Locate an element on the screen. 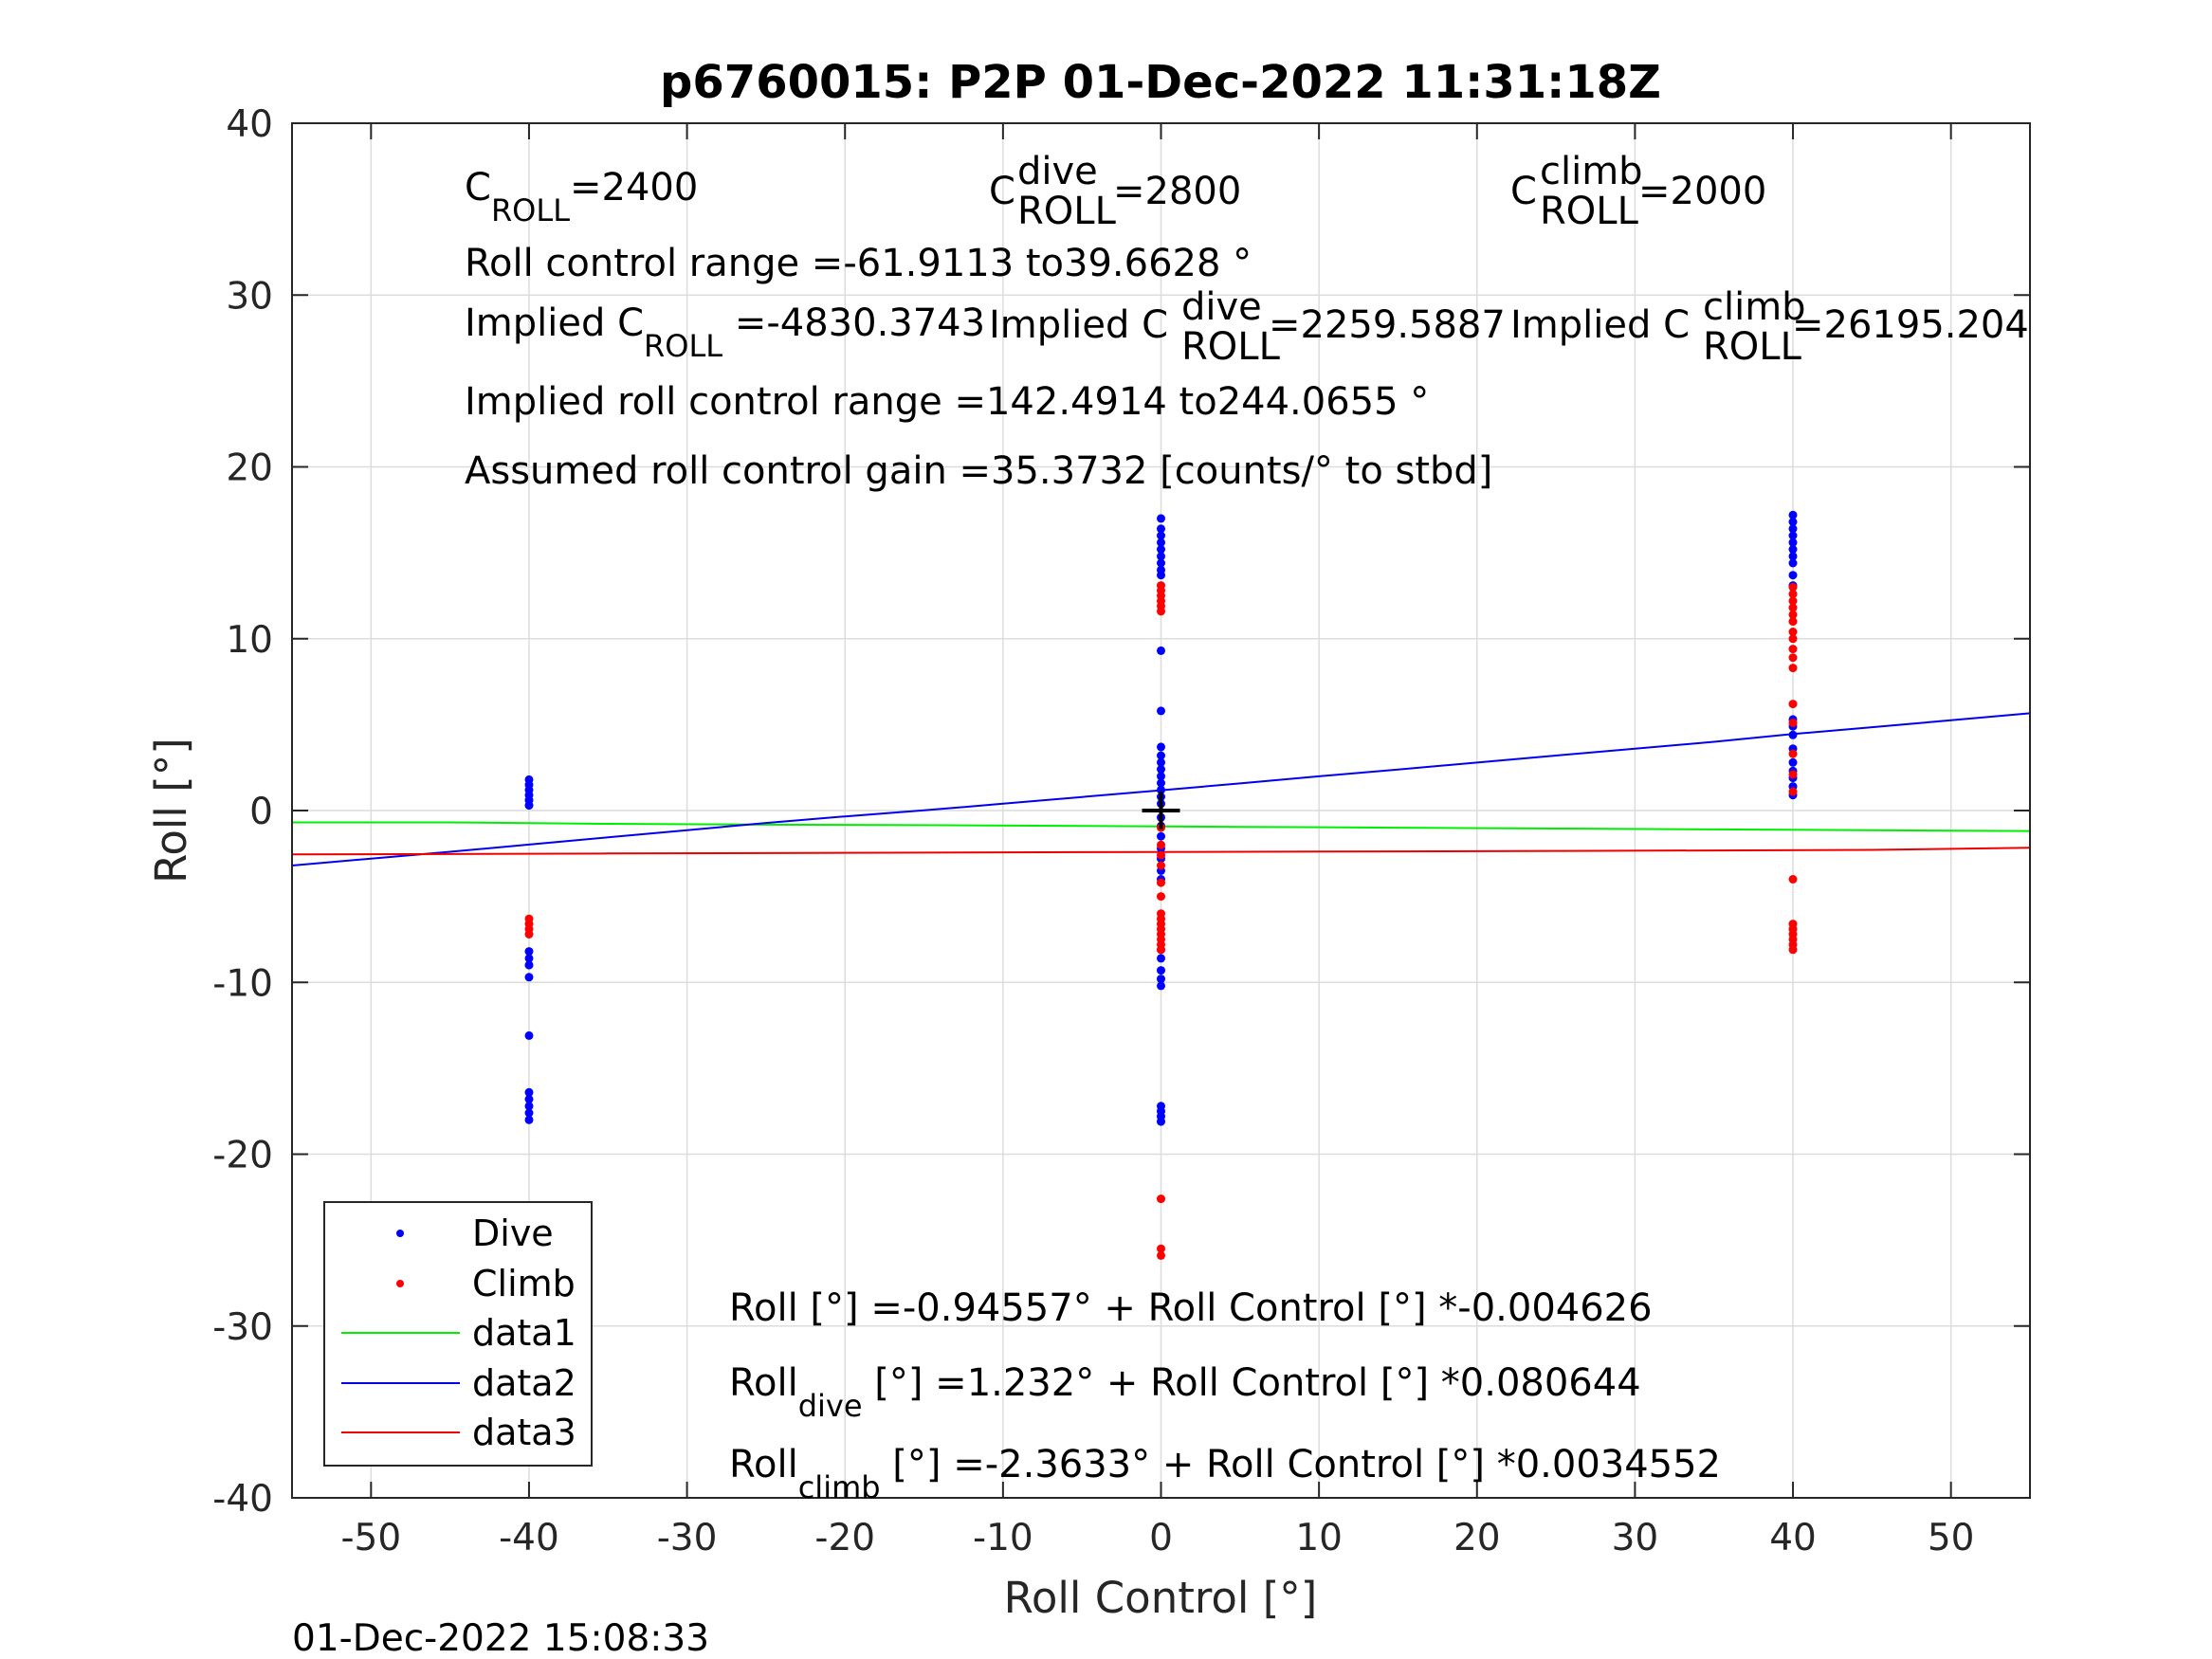  legend-dive-symbol is located at coordinates (400, 1233).